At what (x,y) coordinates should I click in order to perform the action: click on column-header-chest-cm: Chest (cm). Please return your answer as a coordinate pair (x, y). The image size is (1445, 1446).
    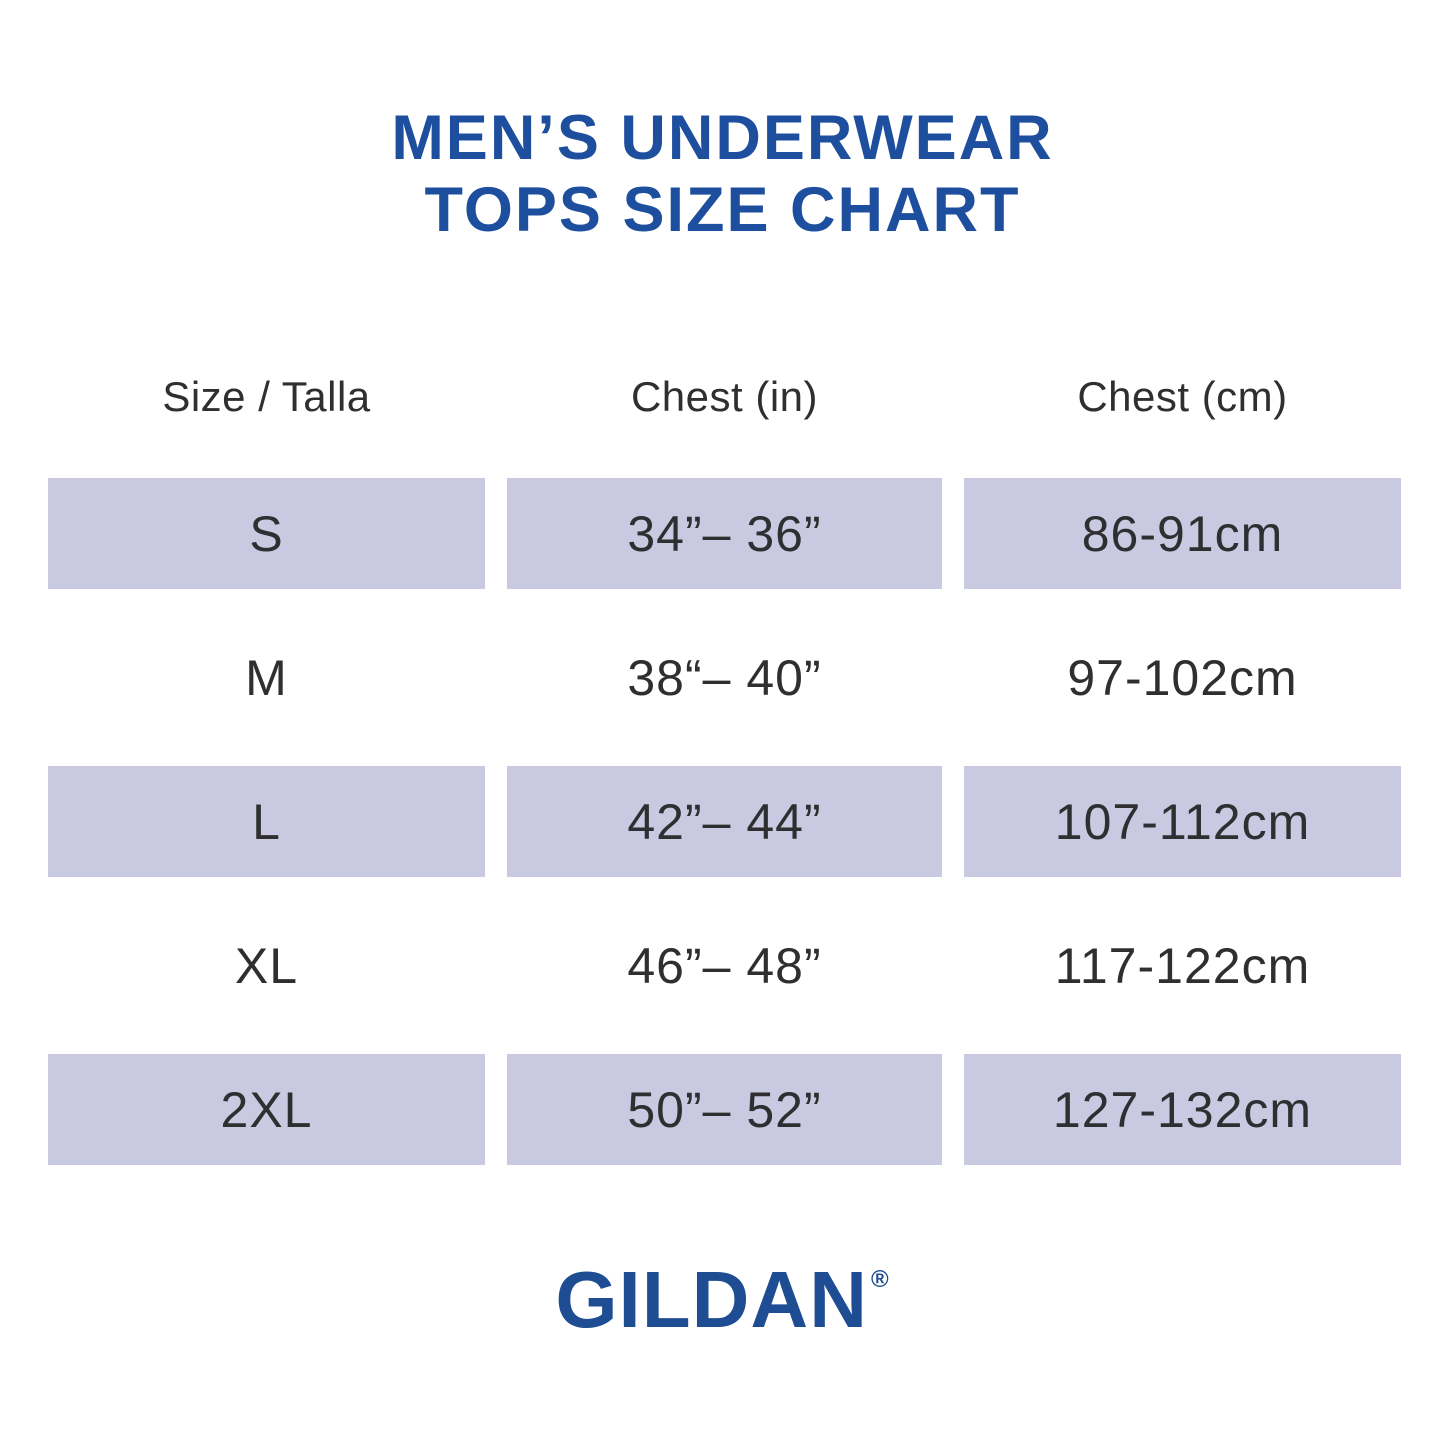
    Looking at the image, I should click on (1182, 396).